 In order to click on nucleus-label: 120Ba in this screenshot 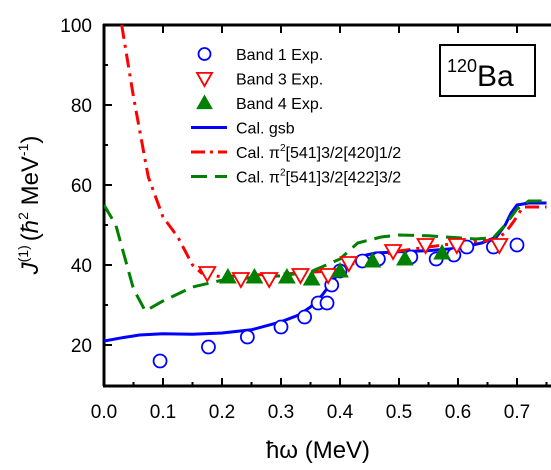, I will do `click(480, 74)`.